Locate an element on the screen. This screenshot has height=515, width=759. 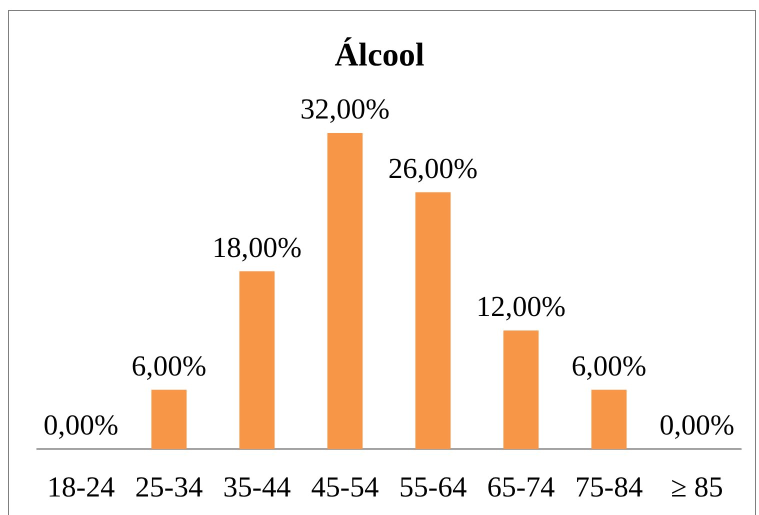
data-label: 12,00% is located at coordinates (521, 307).